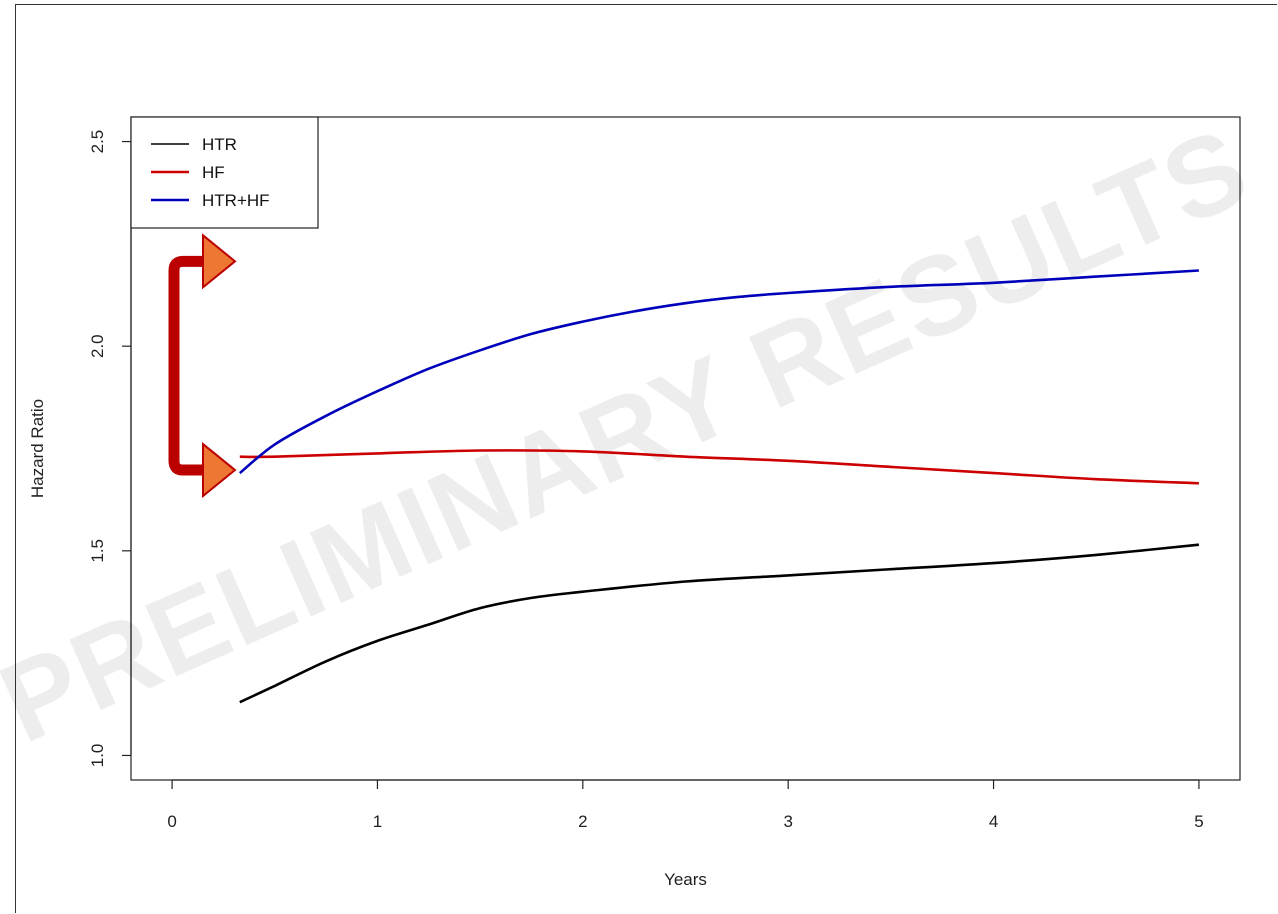 The height and width of the screenshot is (914, 1278). What do you see at coordinates (685, 805) in the screenshot?
I see `x-axis: 0 1 2 3 4 5` at bounding box center [685, 805].